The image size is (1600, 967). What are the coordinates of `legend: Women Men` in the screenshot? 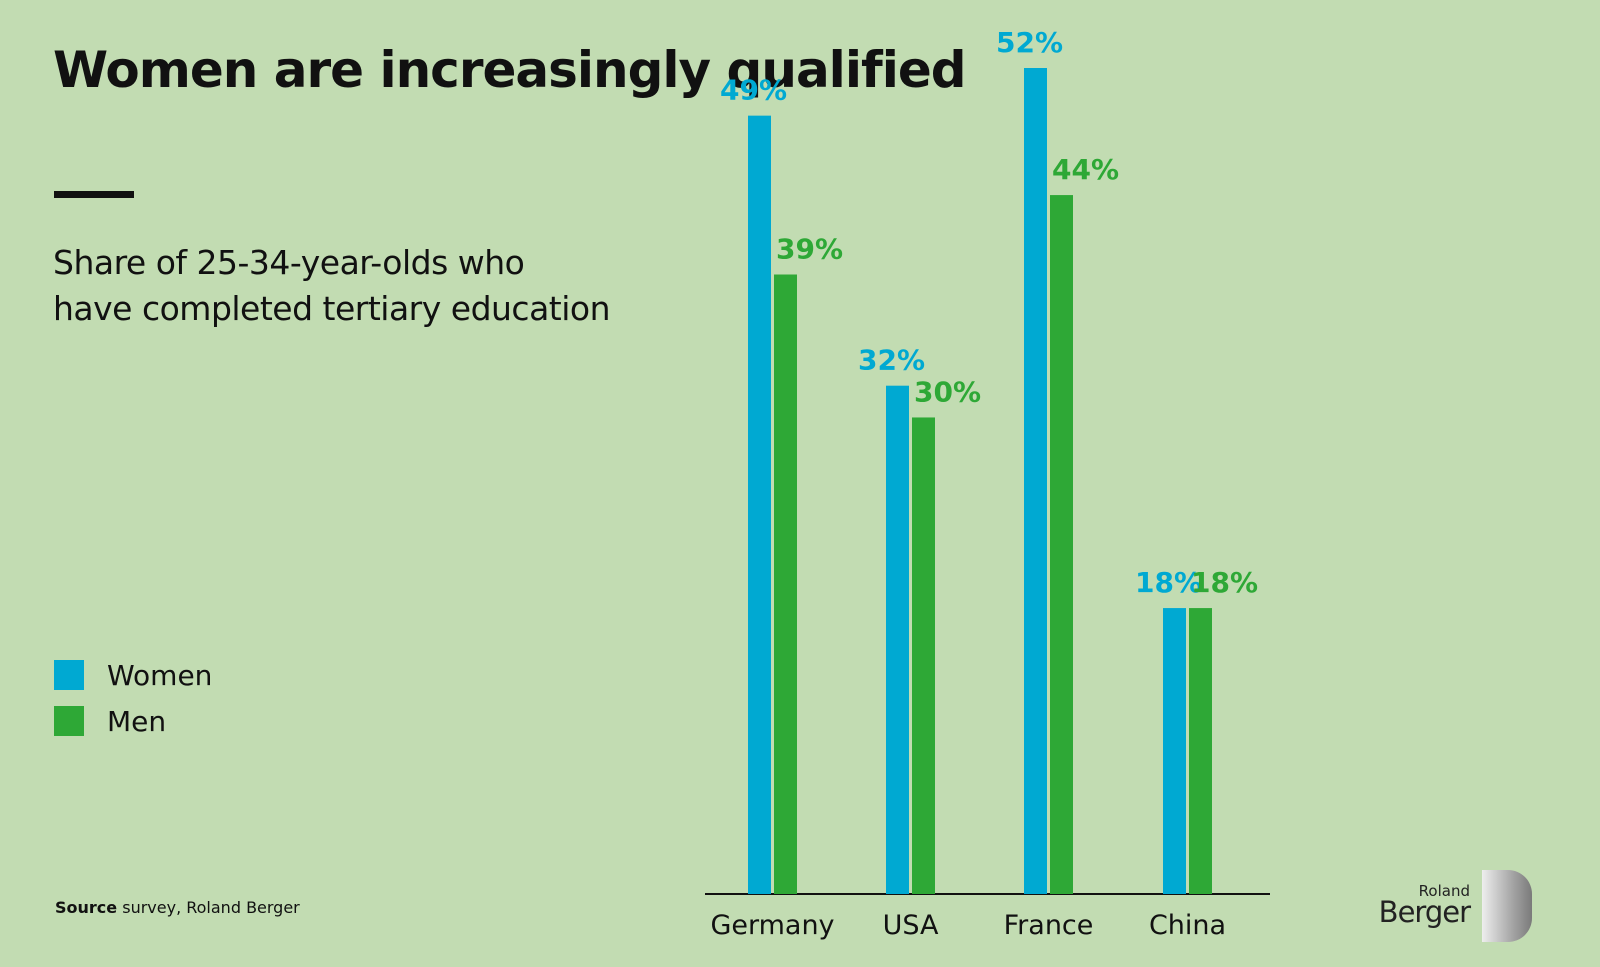 It's located at (133, 698).